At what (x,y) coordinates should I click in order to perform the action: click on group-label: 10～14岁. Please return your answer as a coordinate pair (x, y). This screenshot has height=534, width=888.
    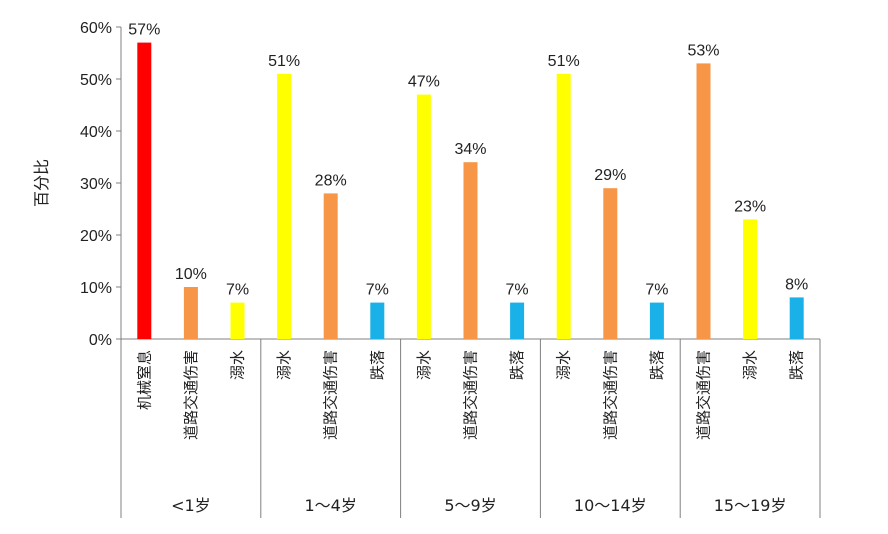
    Looking at the image, I should click on (610, 505).